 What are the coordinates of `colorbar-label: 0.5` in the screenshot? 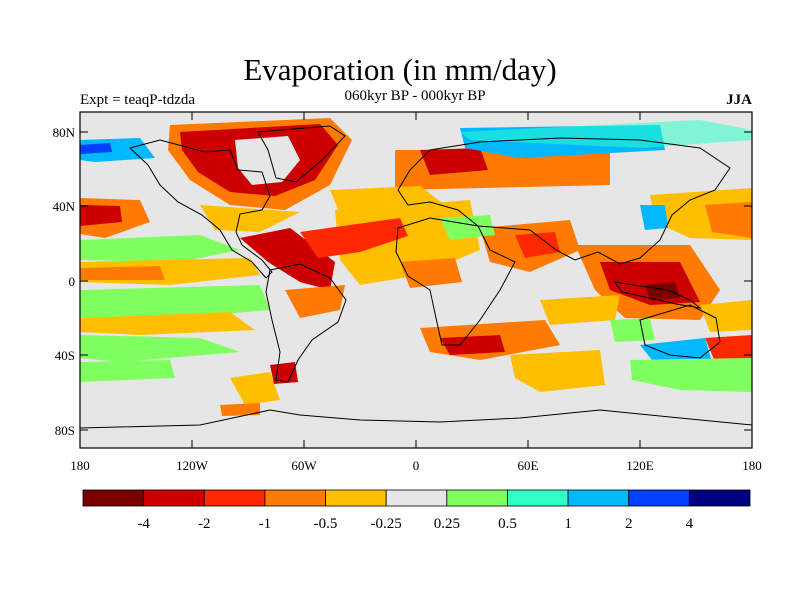 It's located at (507, 524).